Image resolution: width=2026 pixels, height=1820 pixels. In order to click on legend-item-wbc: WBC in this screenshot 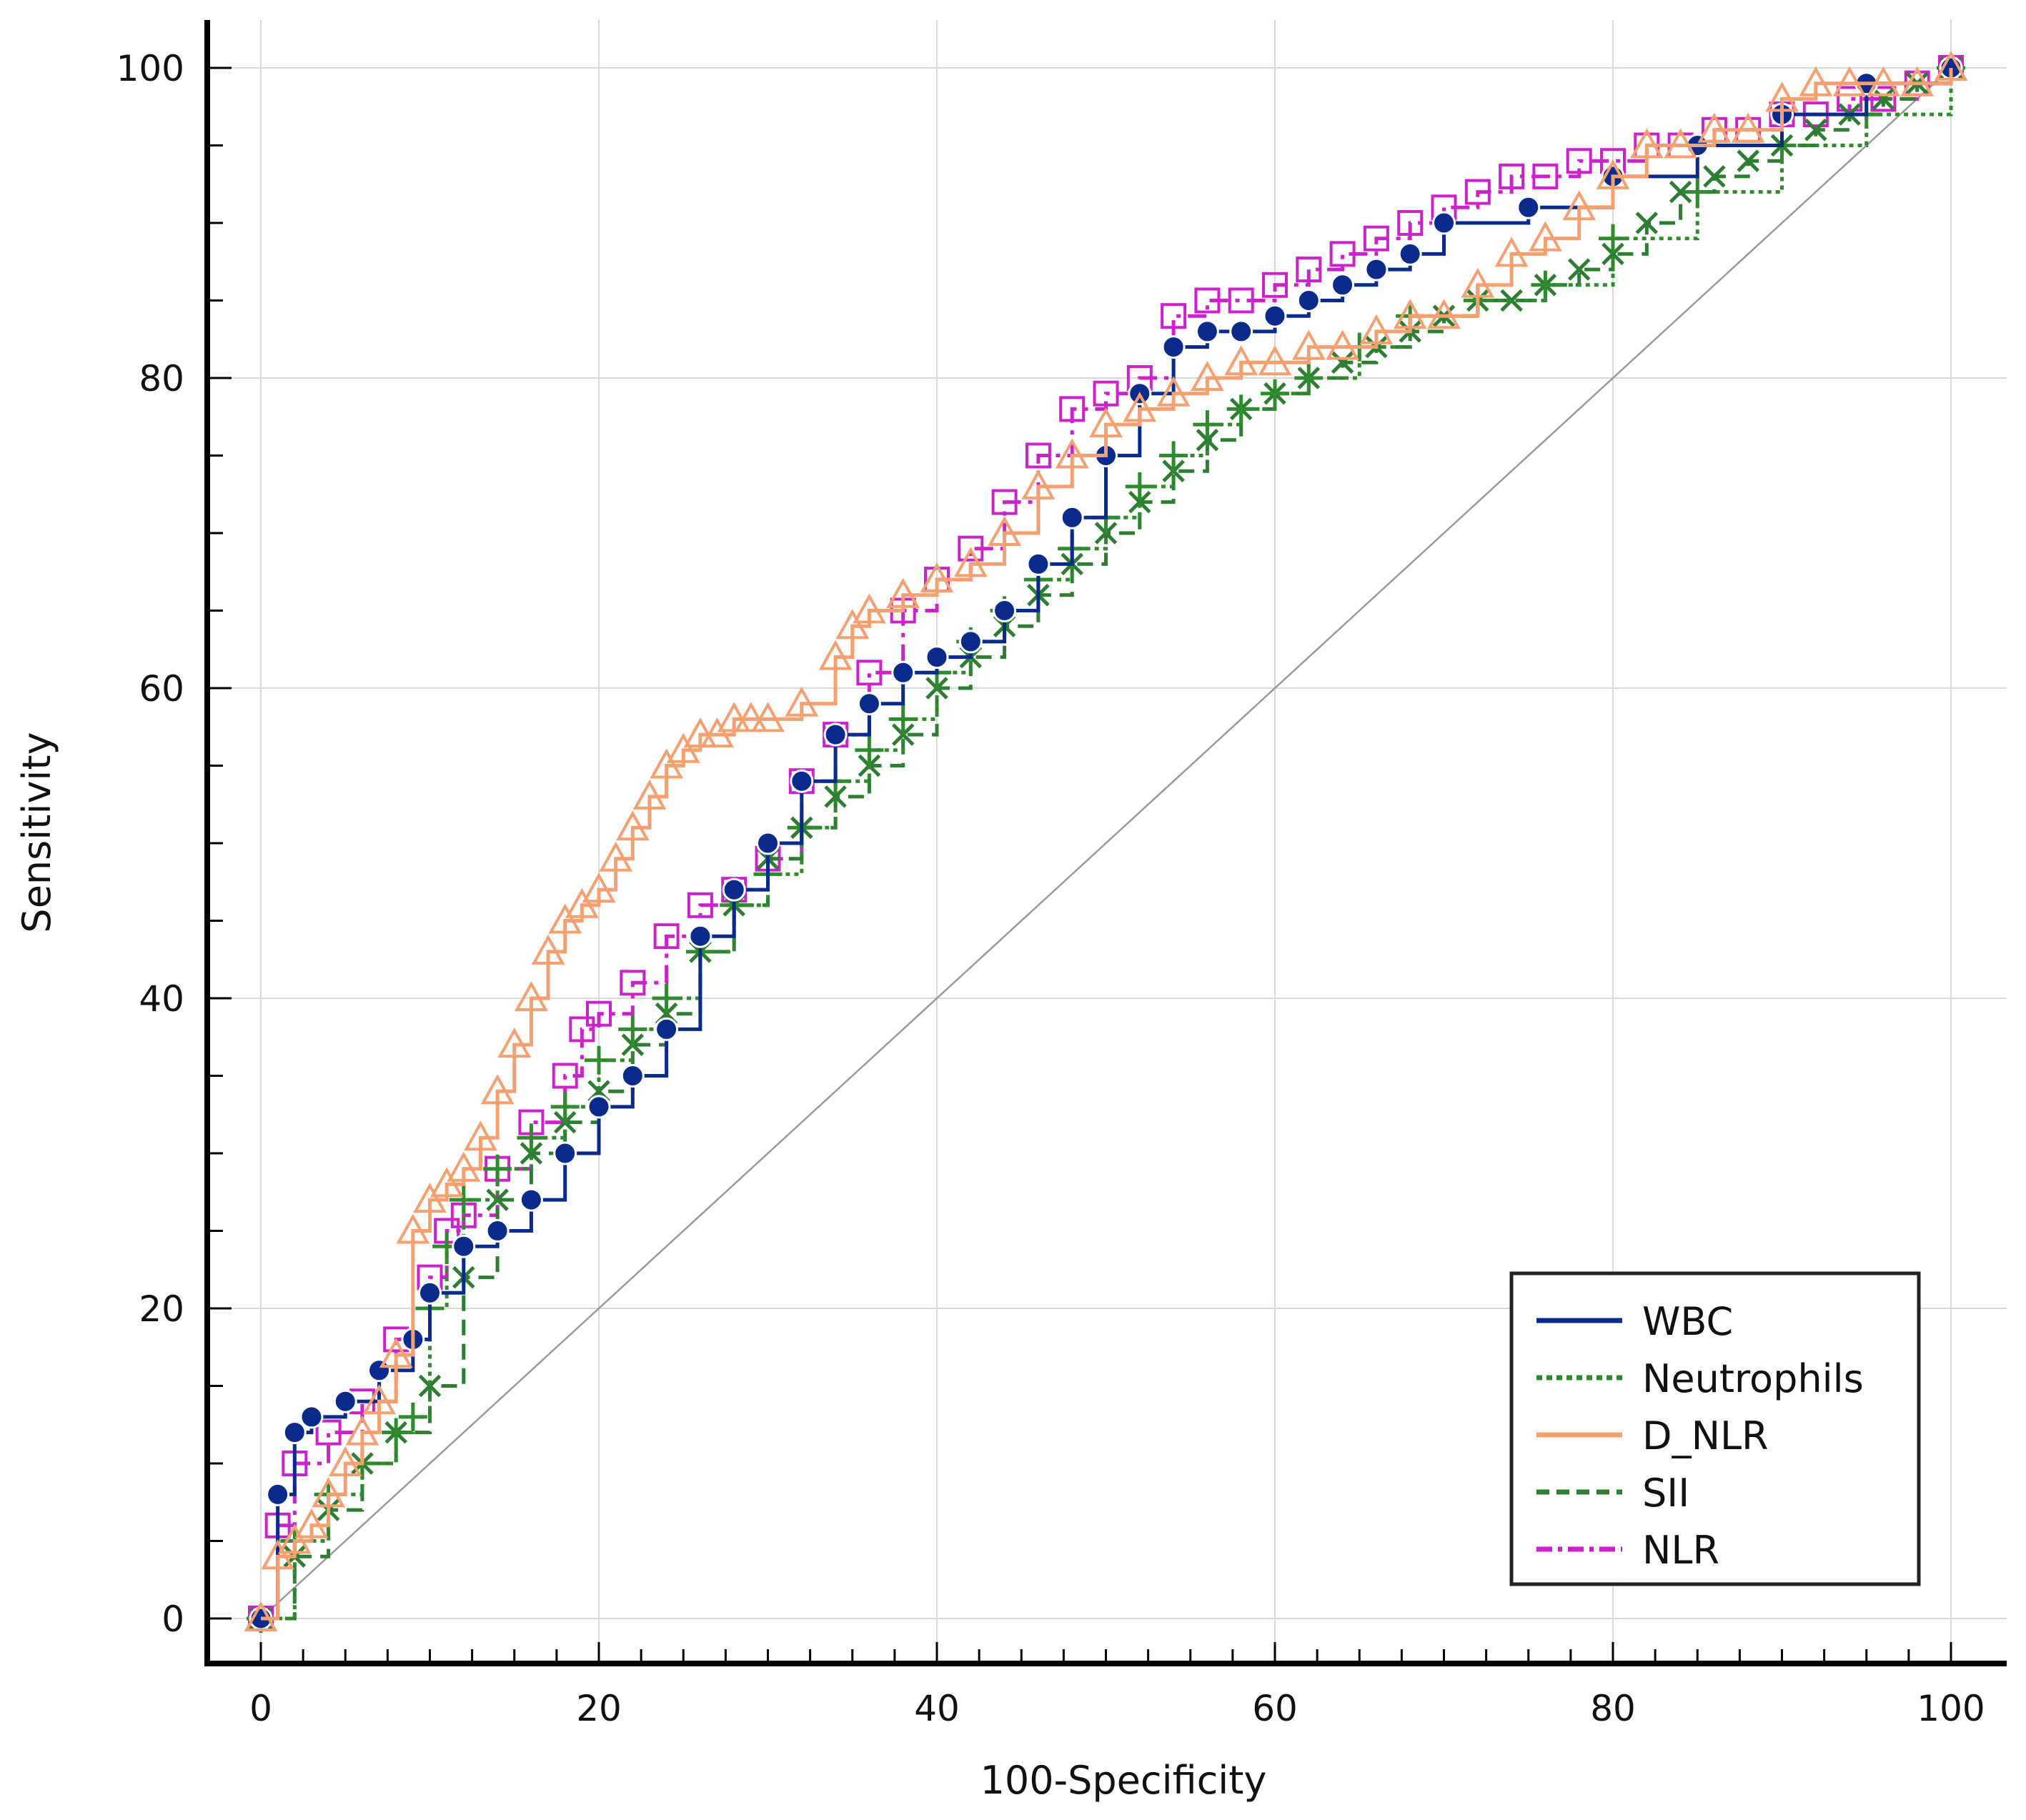, I will do `click(1634, 1321)`.